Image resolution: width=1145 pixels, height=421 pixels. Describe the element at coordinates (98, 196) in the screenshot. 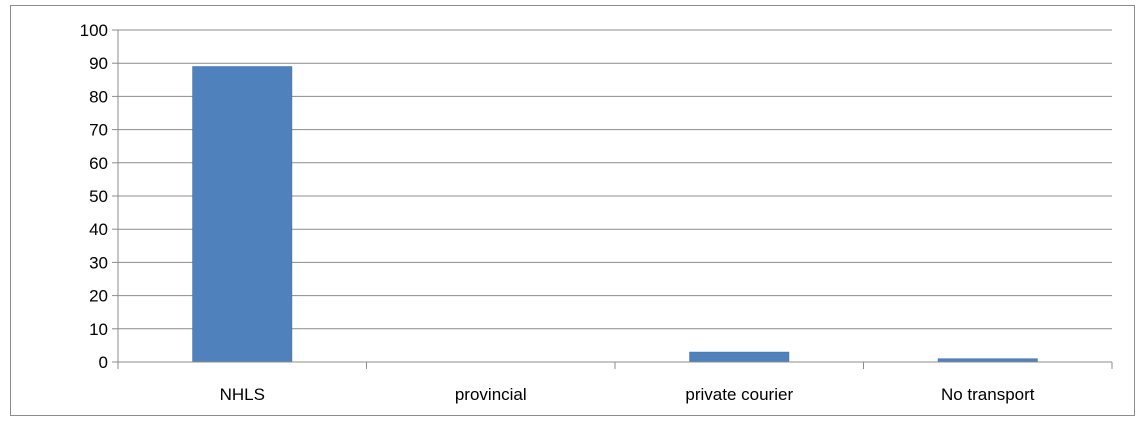

I see `y-tick-label: 50` at that location.